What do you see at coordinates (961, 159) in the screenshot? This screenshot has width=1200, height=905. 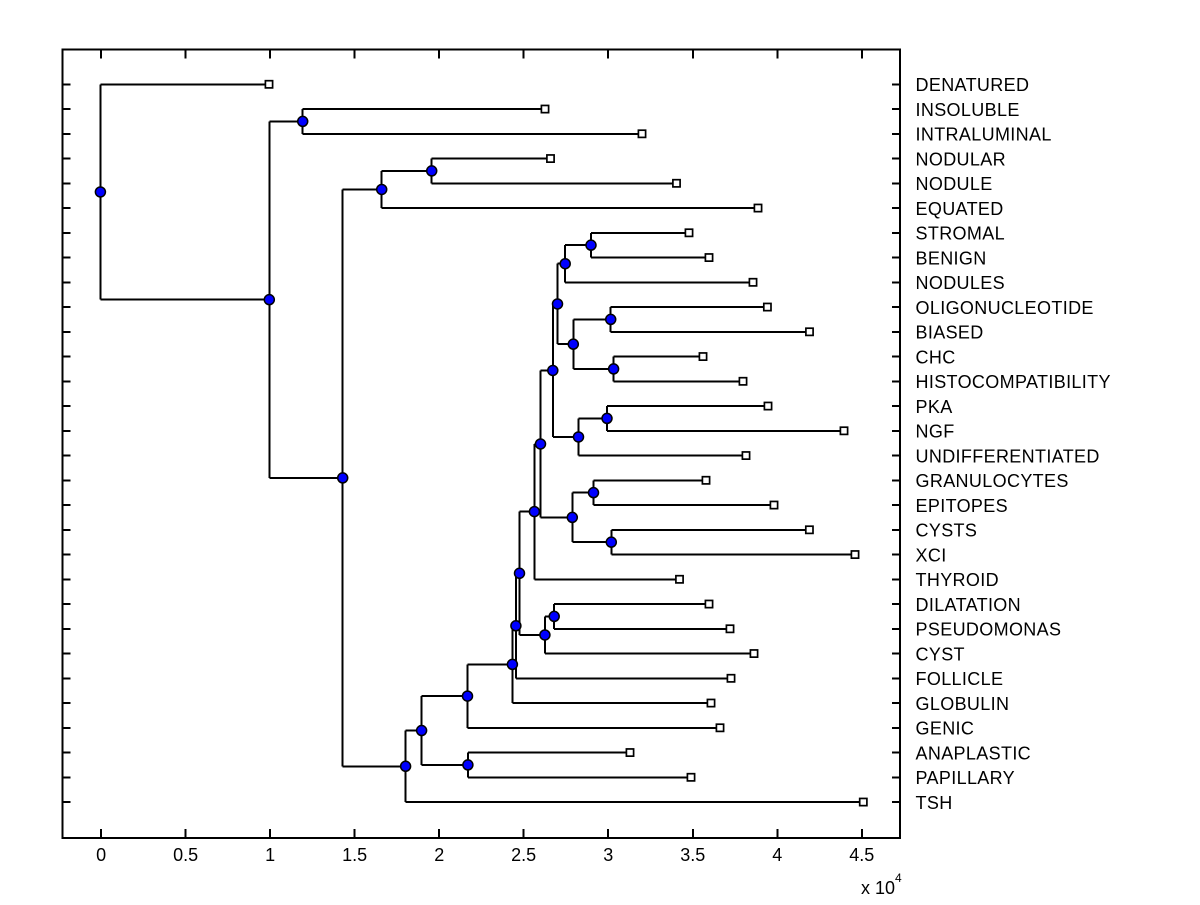 I see `svg-text: NODULAR` at bounding box center [961, 159].